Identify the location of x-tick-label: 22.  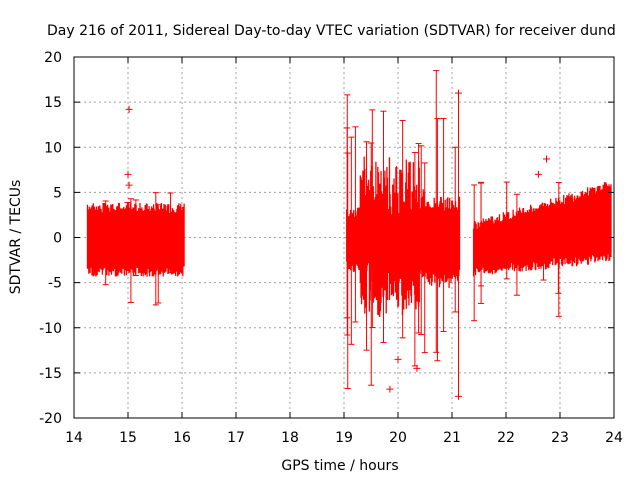
(506, 438).